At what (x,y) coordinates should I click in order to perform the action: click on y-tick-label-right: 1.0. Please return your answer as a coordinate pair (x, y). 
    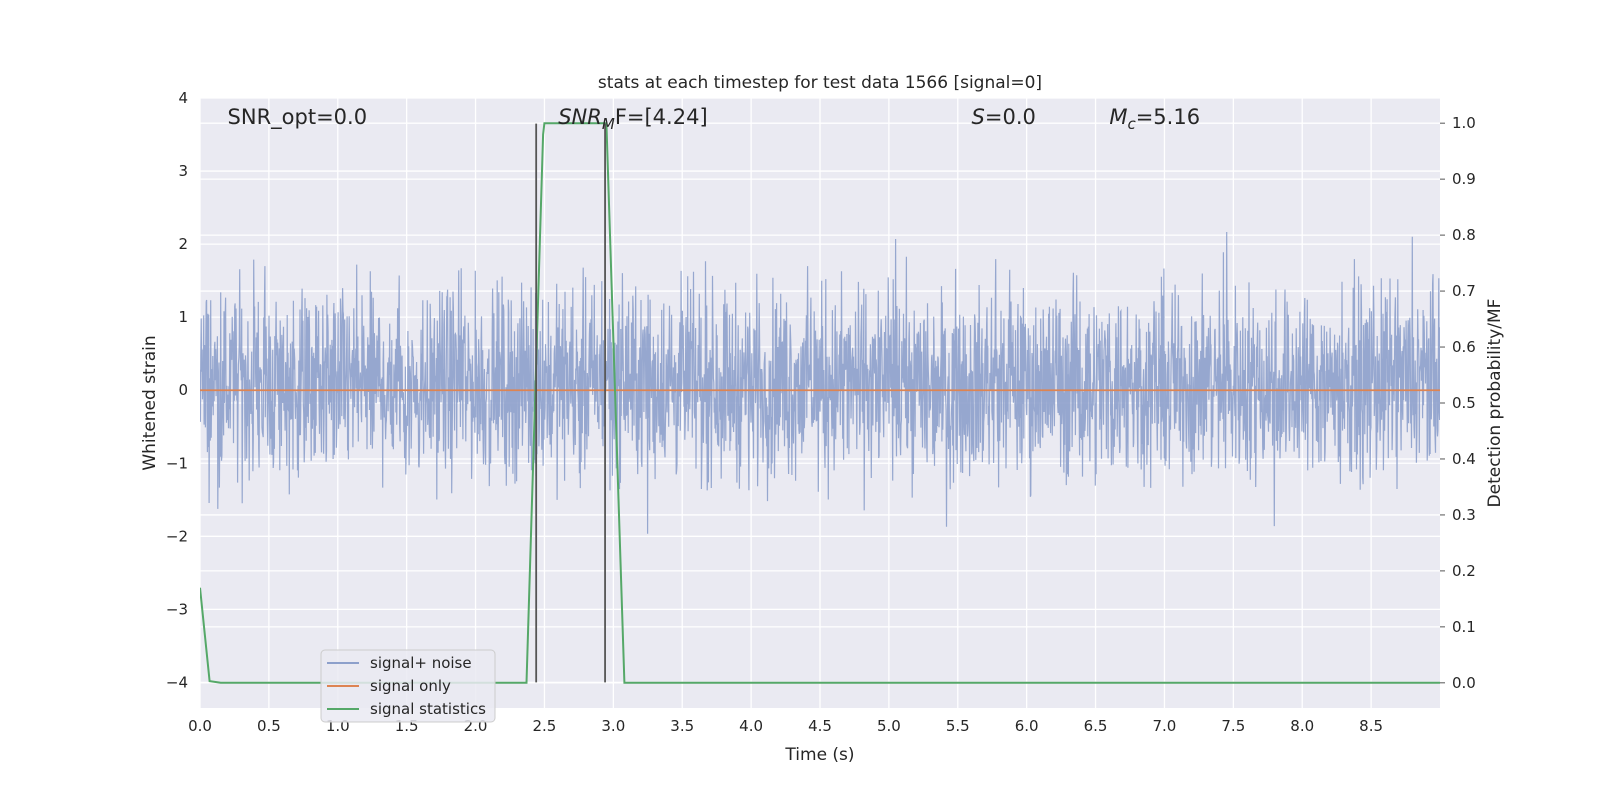
    Looking at the image, I should click on (1464, 123).